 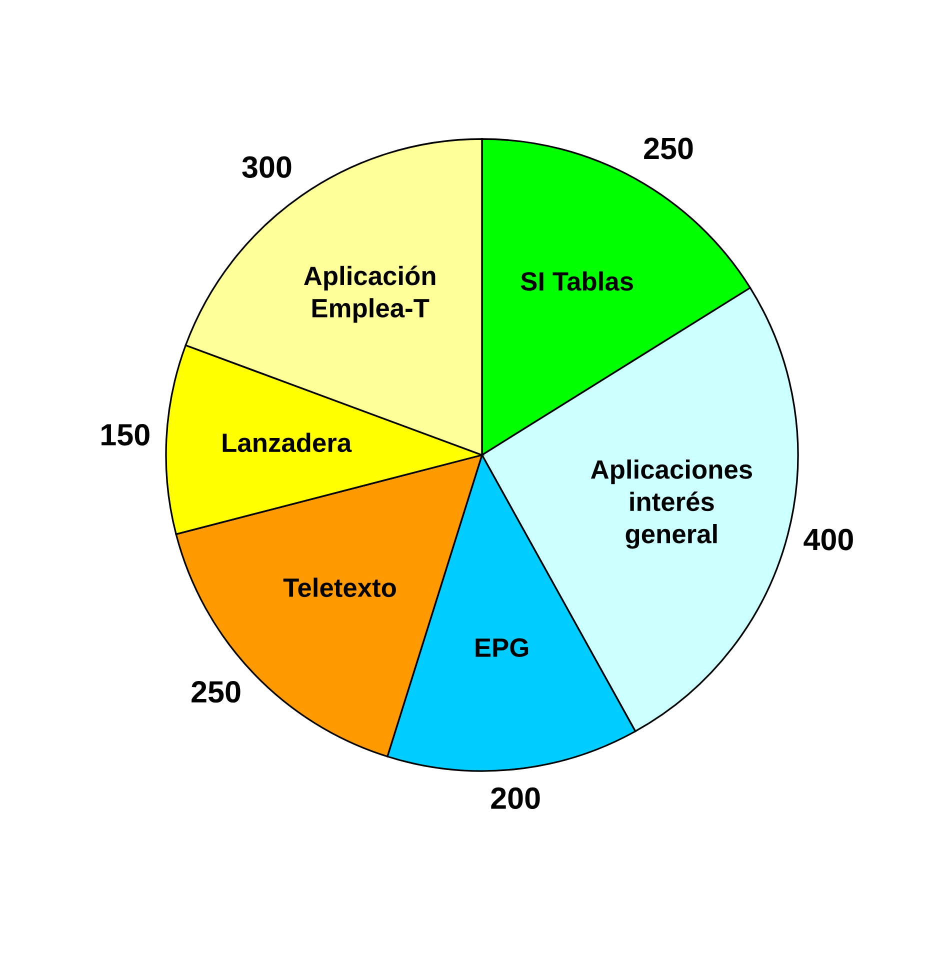 What do you see at coordinates (671, 504) in the screenshot?
I see `slice-label: Aplicaciones interés general` at bounding box center [671, 504].